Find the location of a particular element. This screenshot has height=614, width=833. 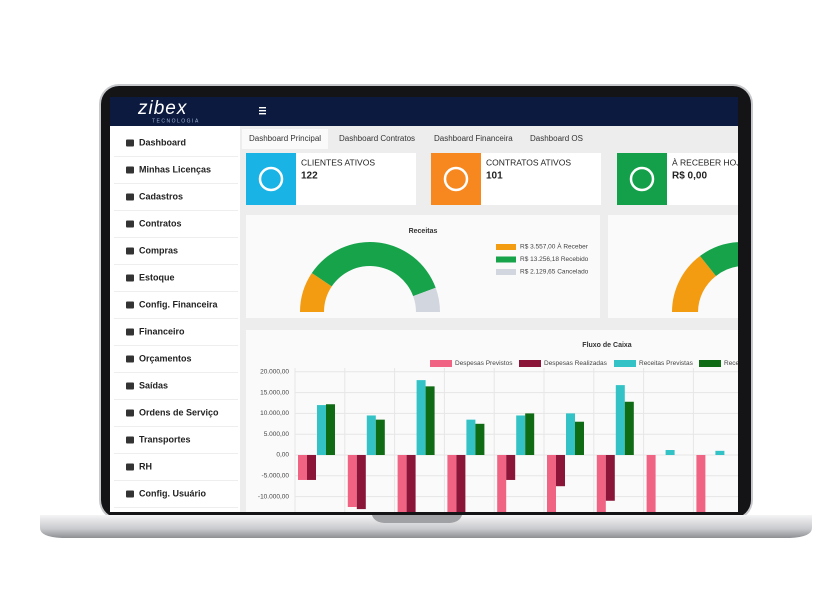

legend-label: Receitas Previstas is located at coordinates (666, 363).